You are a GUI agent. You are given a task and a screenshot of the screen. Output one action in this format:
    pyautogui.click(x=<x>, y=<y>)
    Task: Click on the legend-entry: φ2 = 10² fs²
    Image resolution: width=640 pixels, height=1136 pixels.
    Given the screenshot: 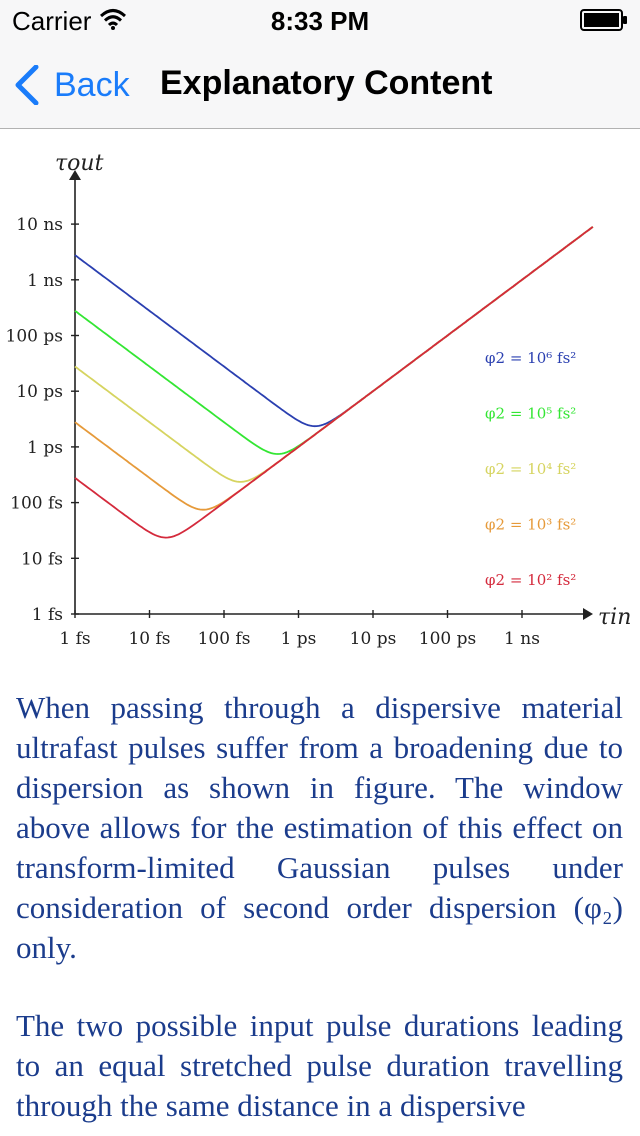 What is the action you would take?
    pyautogui.click(x=530, y=580)
    